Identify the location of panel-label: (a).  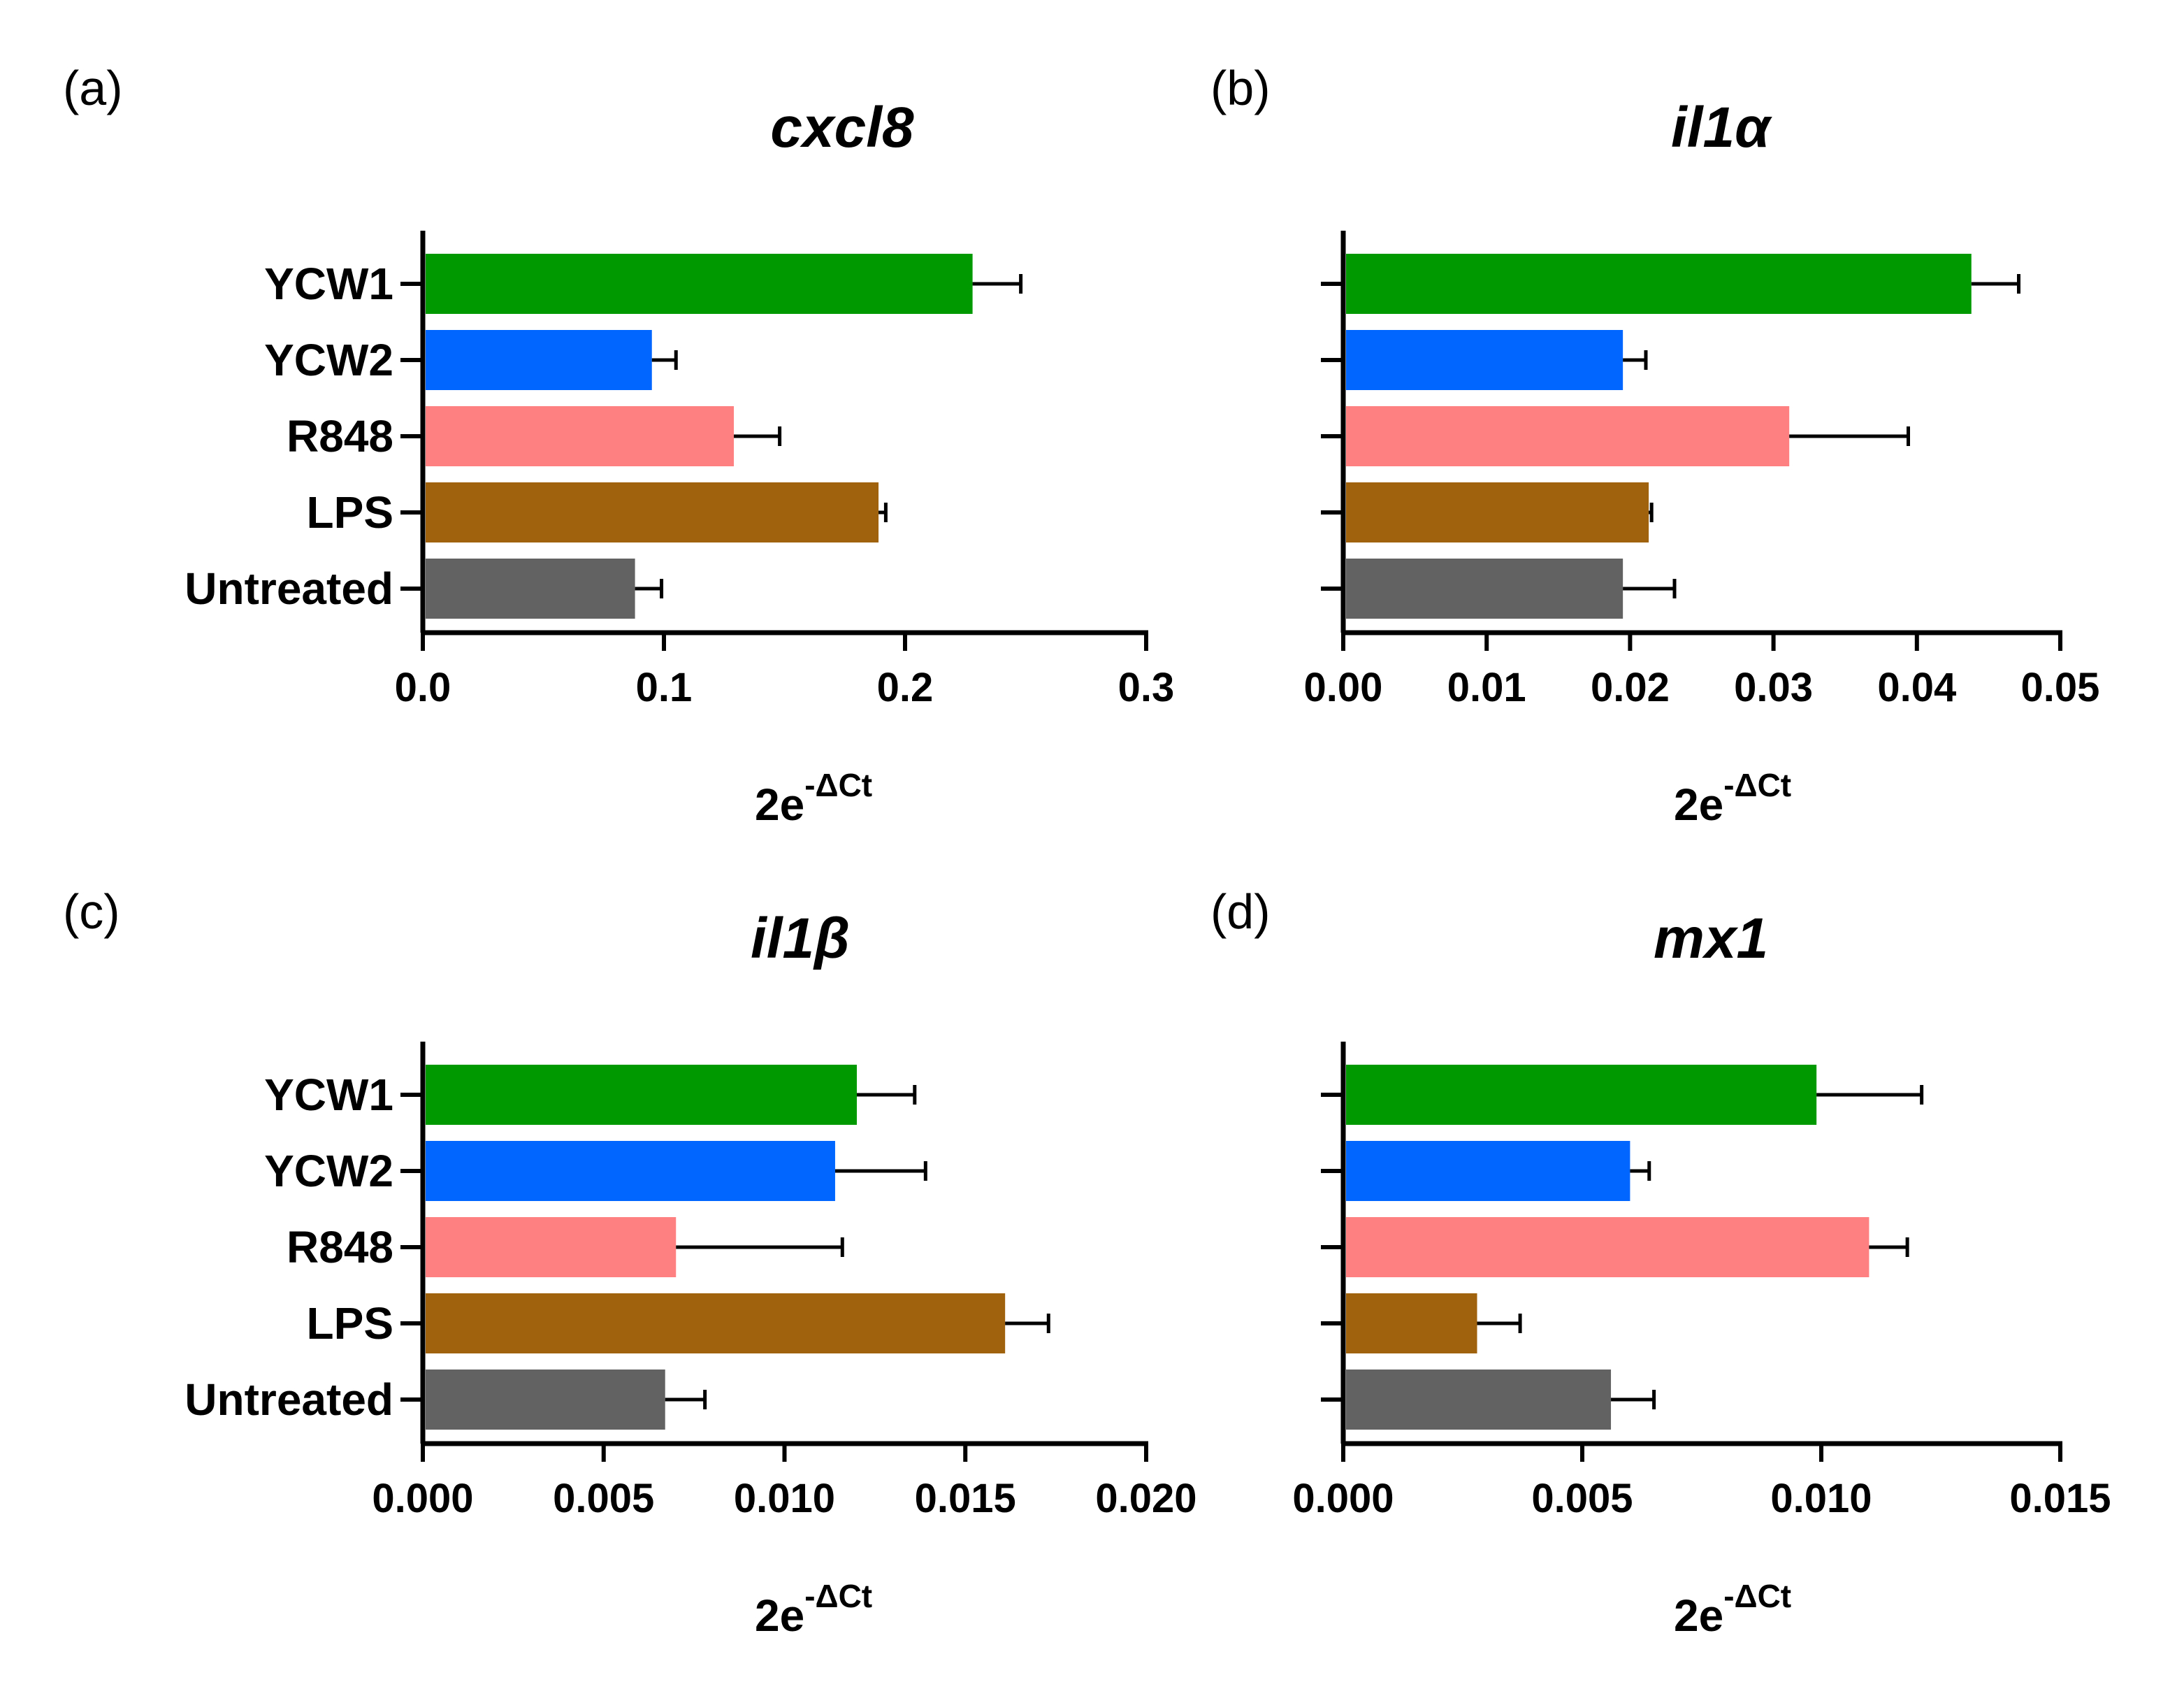
(93, 88).